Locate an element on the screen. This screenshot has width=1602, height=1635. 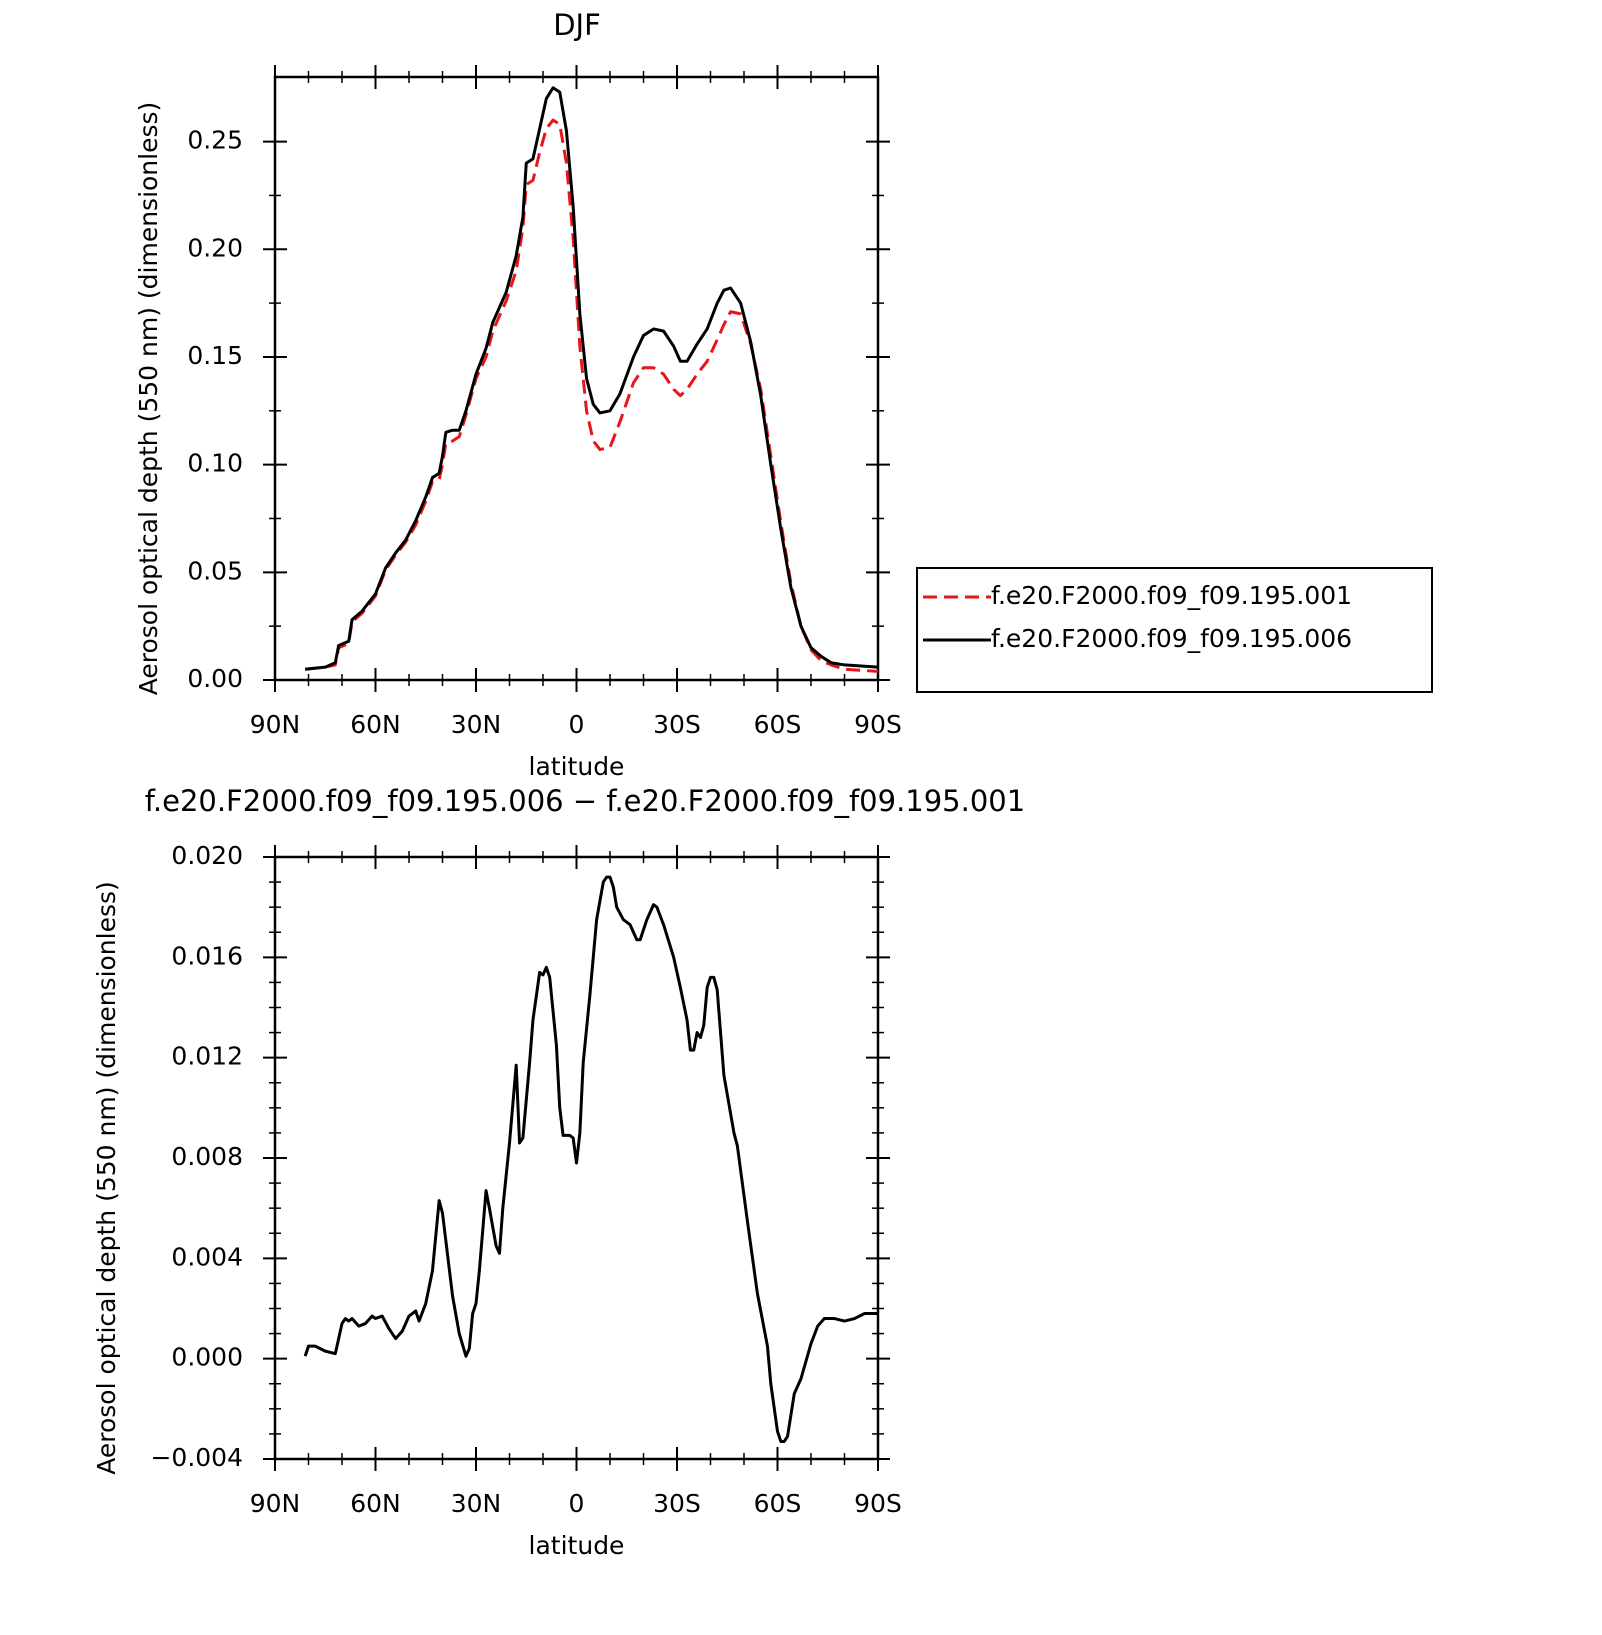
legend-label: f.e20.F2000.f09_f09.195.001 is located at coordinates (1171, 595).